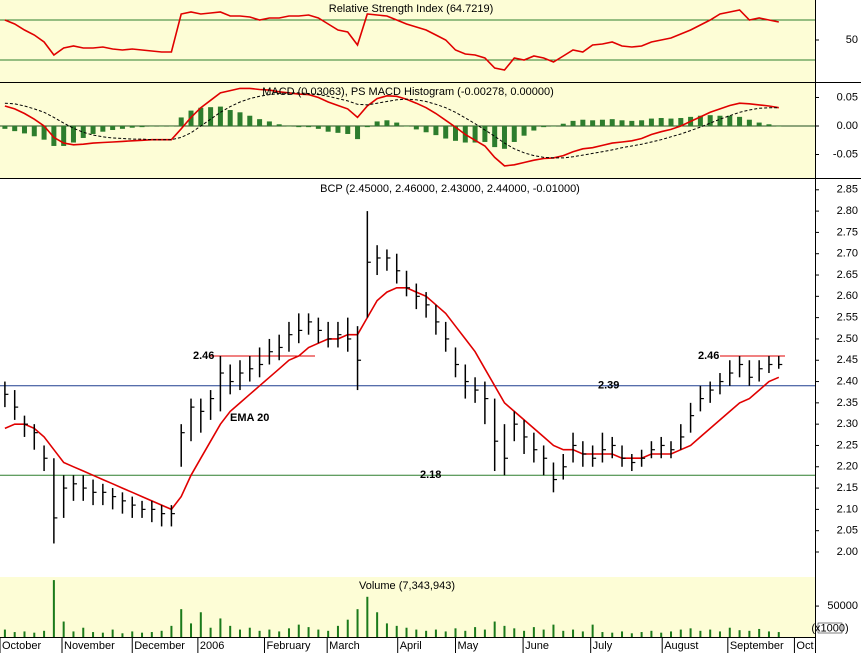  Describe the element at coordinates (847, 445) in the screenshot. I see `y-tick-label: 2.25` at that location.